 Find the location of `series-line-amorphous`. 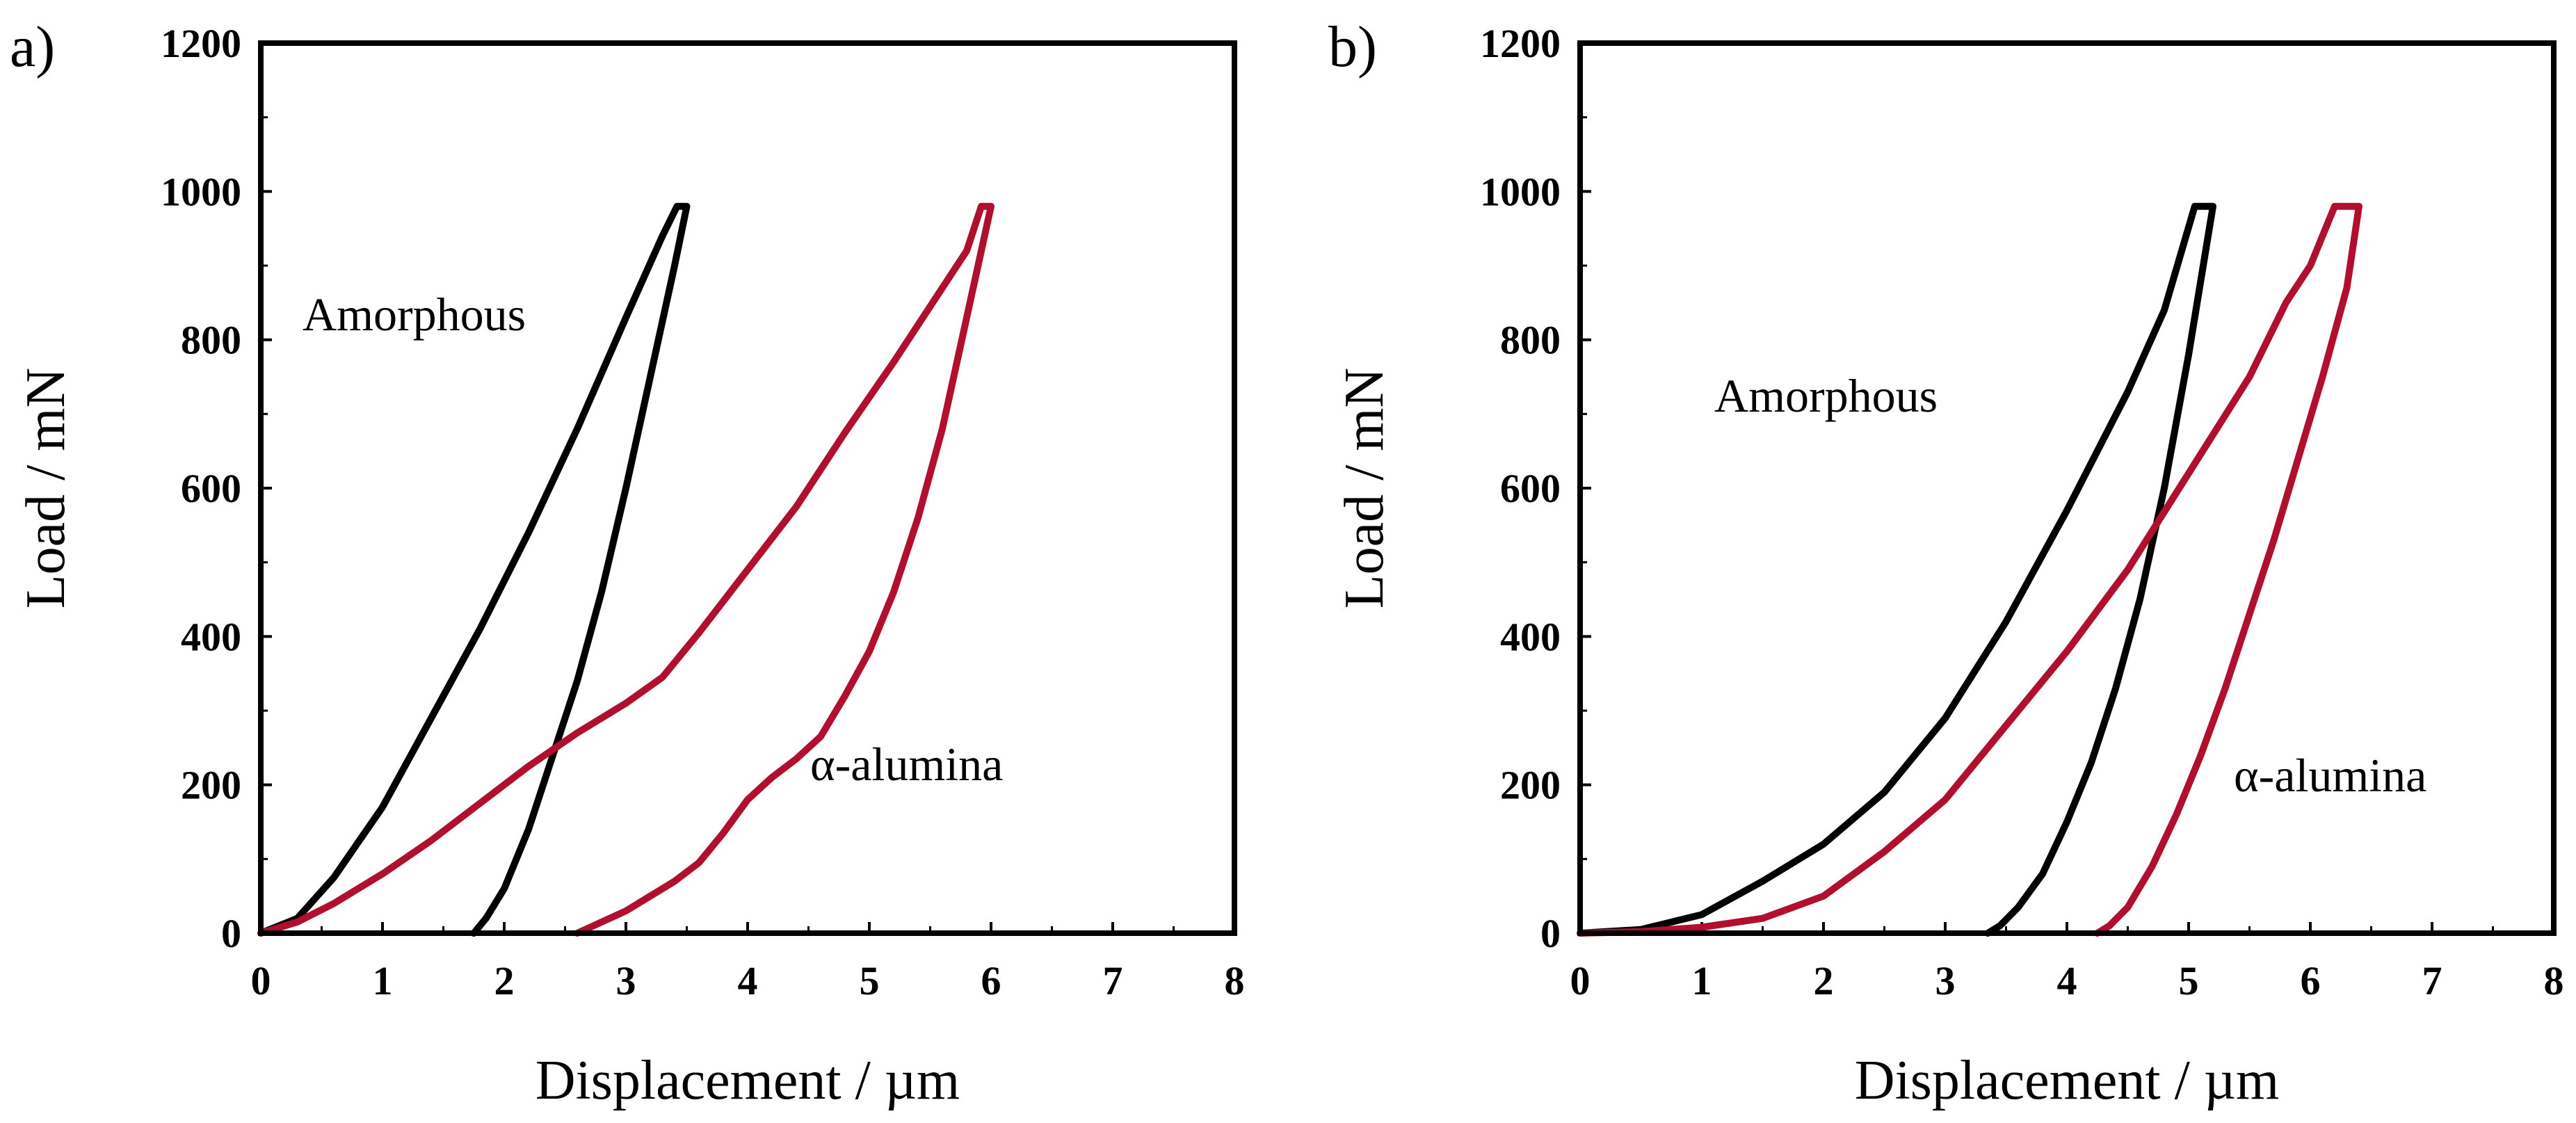

series-line-amorphous is located at coordinates (474, 569).